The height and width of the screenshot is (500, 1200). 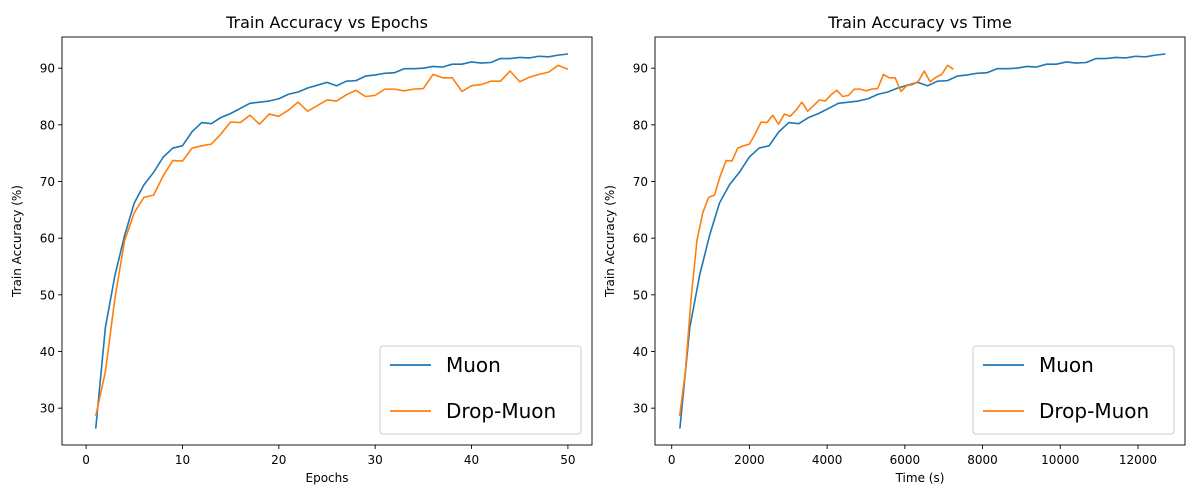 I want to click on x-tick-label: 30, so click(x=375, y=460).